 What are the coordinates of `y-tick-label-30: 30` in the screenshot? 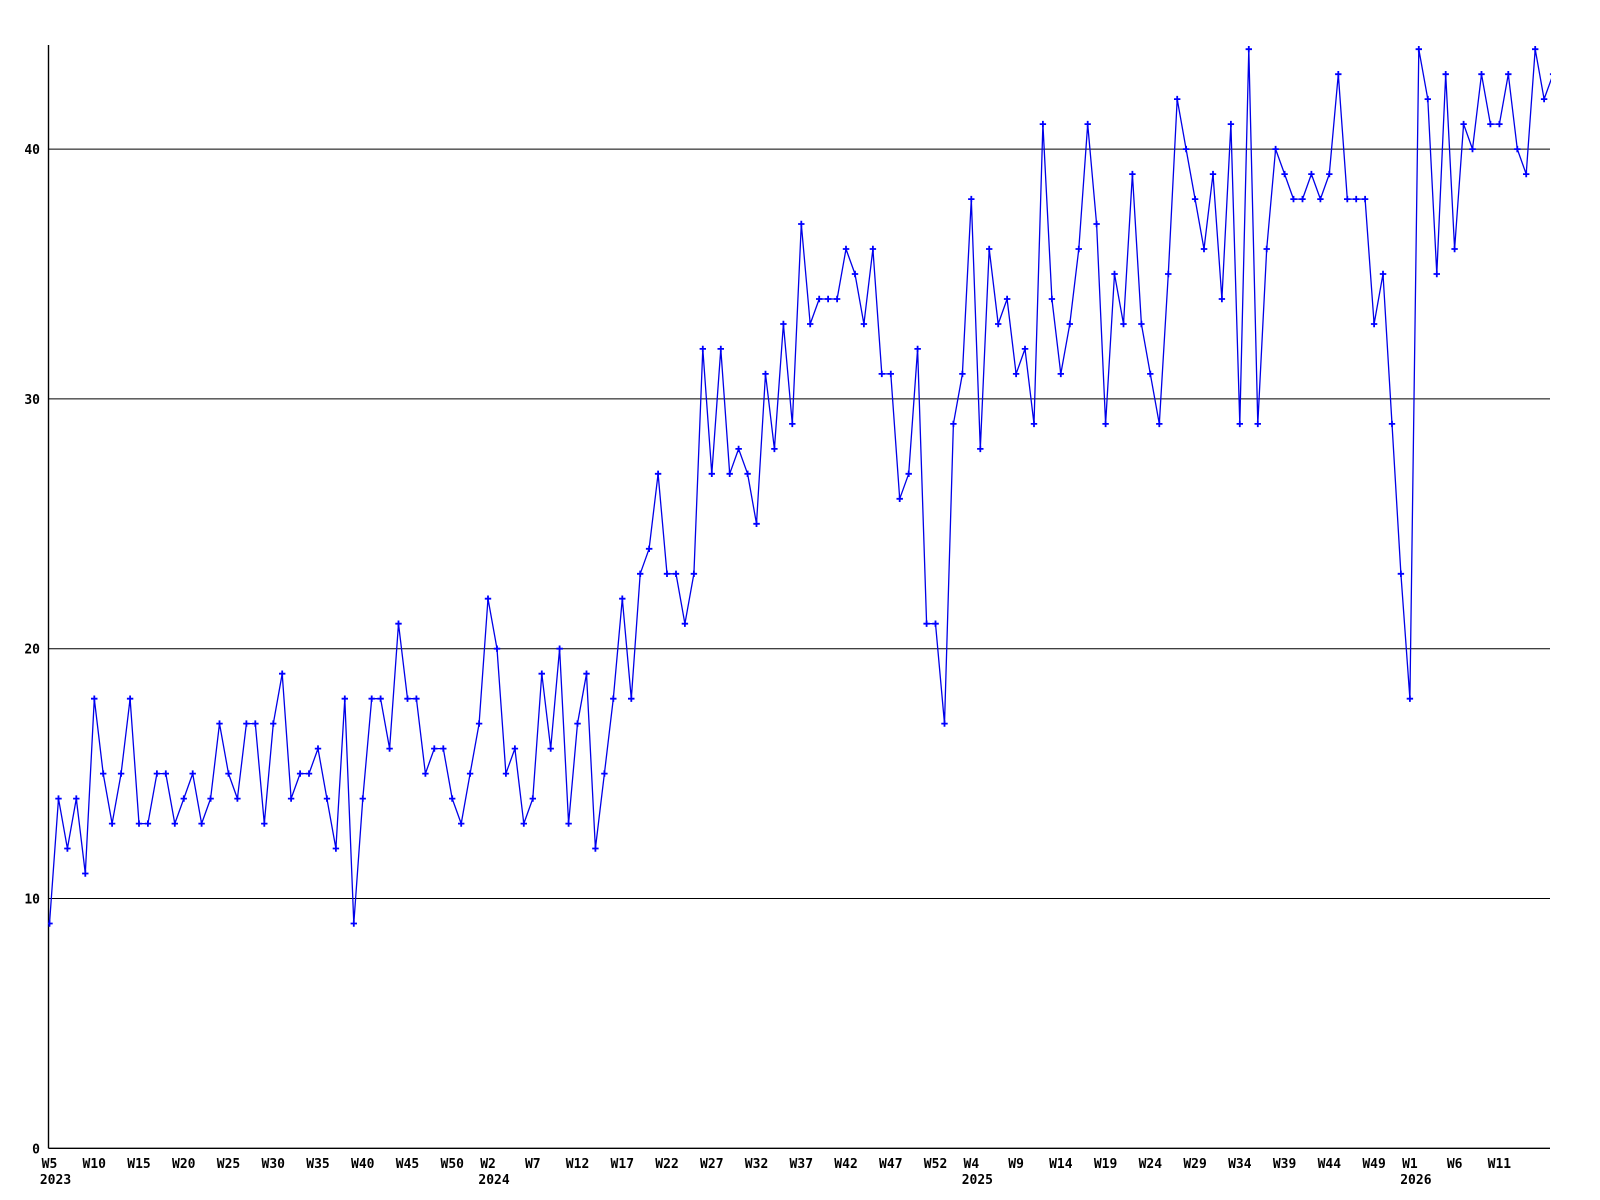 It's located at (32, 400).